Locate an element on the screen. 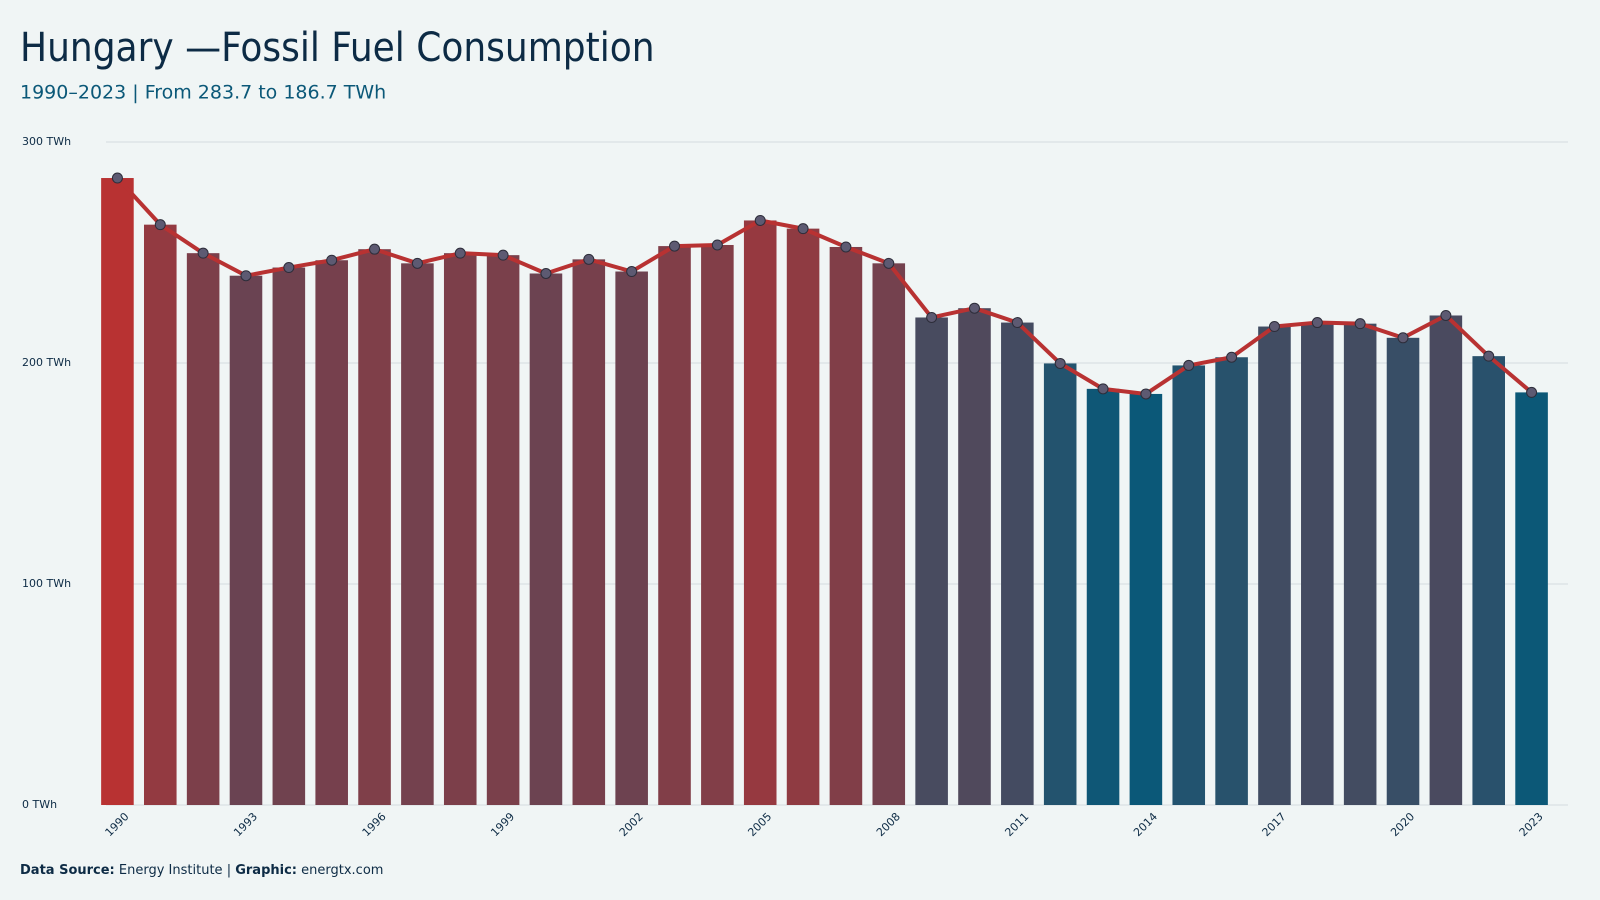 Image resolution: width=1600 pixels, height=900 pixels. y-tick-label: 200 TWh is located at coordinates (46, 362).